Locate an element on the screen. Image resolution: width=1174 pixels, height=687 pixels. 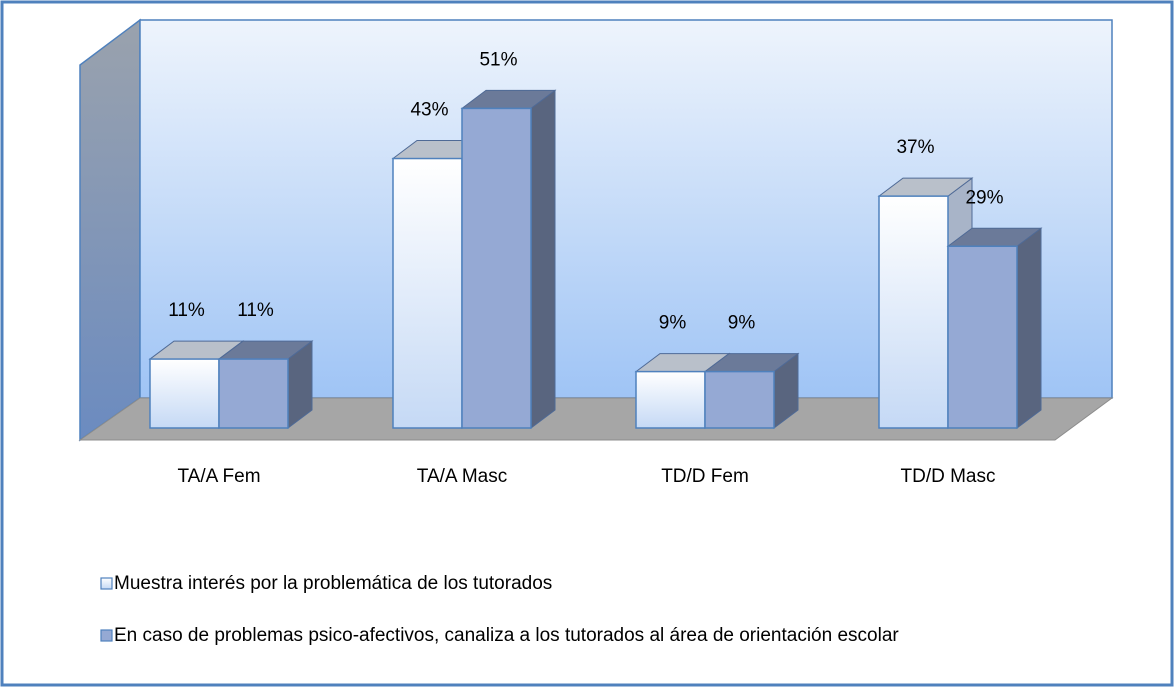
side-wall is located at coordinates (110, 230).